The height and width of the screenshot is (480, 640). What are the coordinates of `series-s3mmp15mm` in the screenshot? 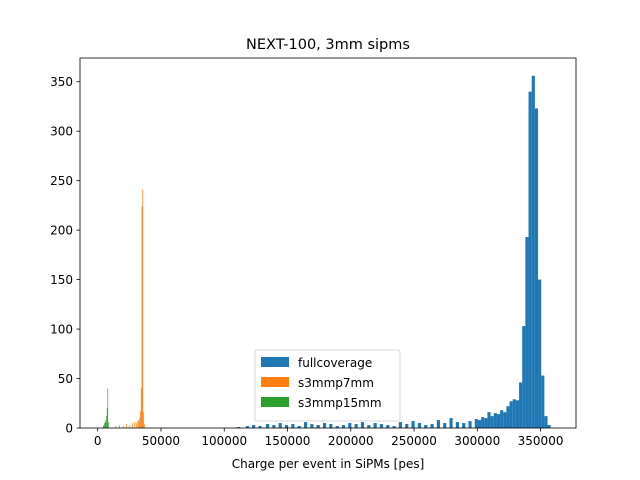 It's located at (106, 408).